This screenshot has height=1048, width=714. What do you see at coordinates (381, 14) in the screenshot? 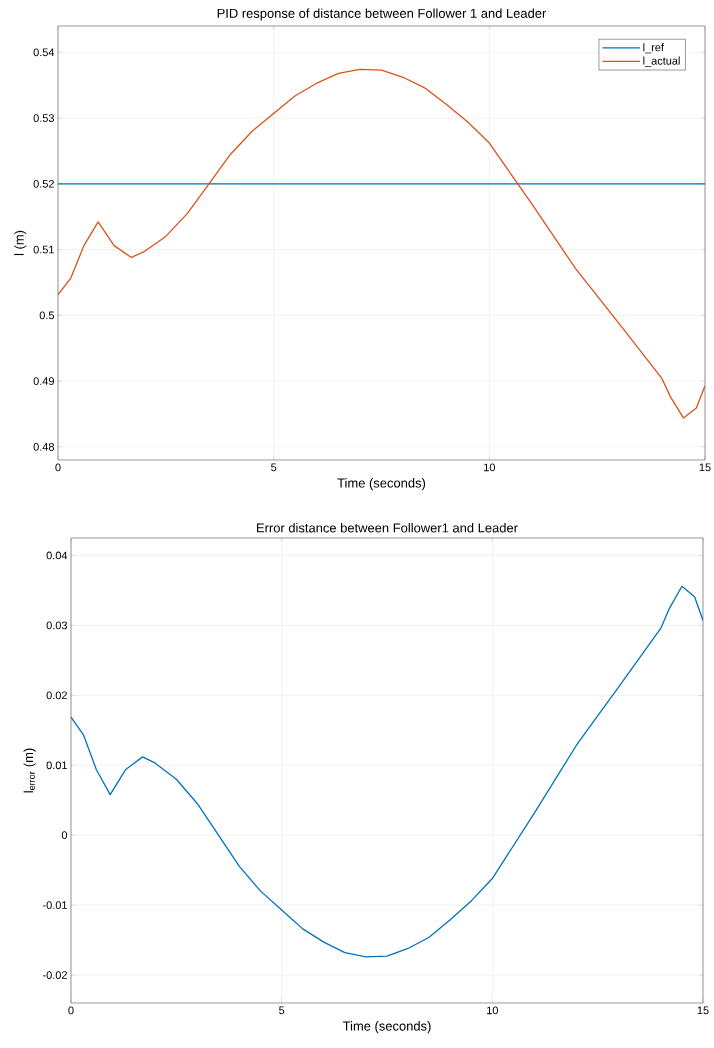
I see `chart-title: PID response of distance between Follower 1 and Leader` at bounding box center [381, 14].